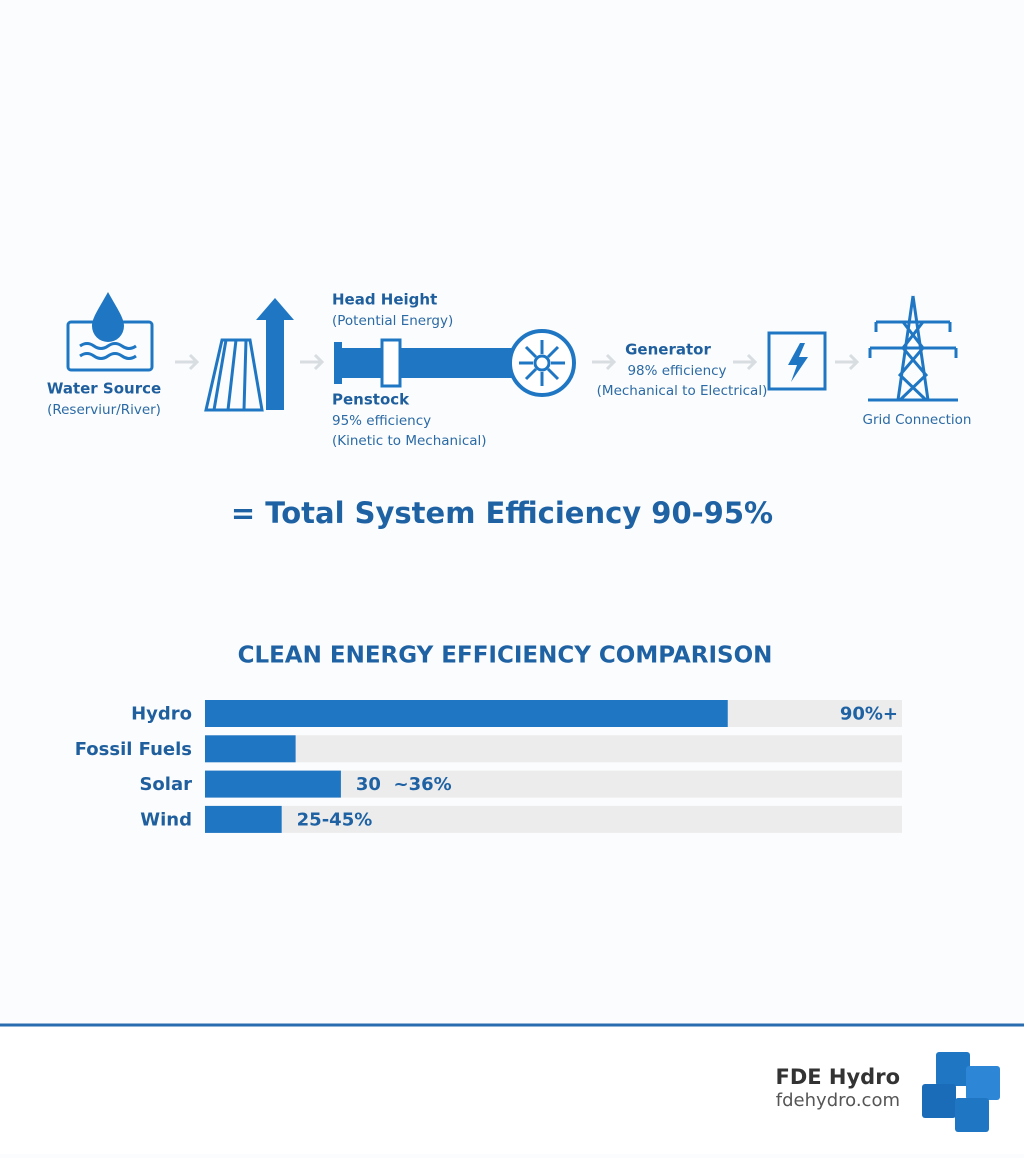  Describe the element at coordinates (404, 784) in the screenshot. I see `value-label: 30 ~36%` at that location.